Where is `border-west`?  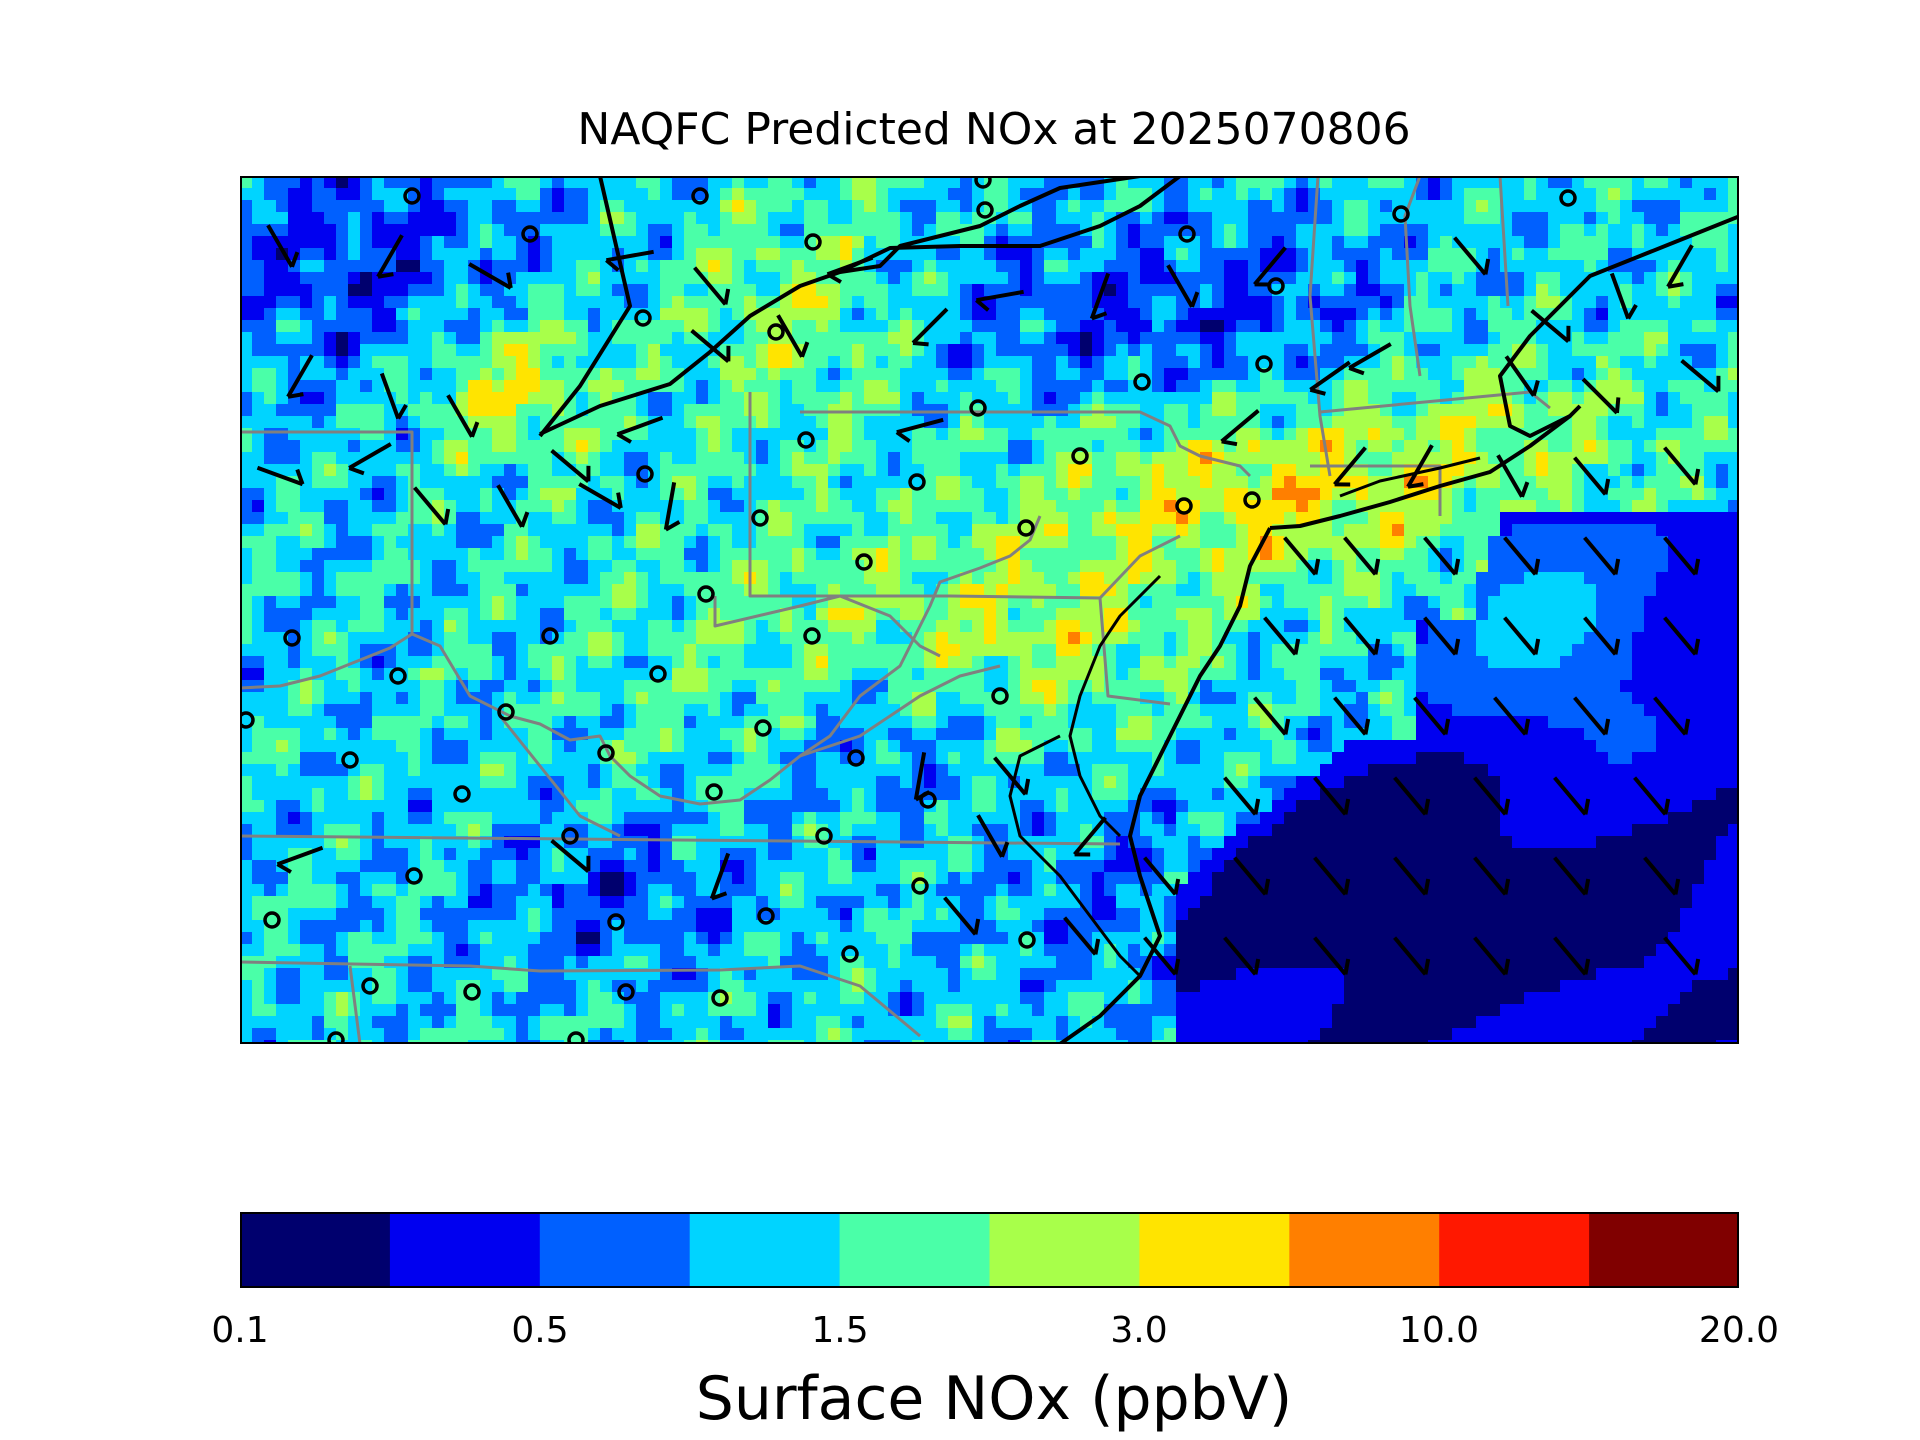
border-west is located at coordinates (641, 618).